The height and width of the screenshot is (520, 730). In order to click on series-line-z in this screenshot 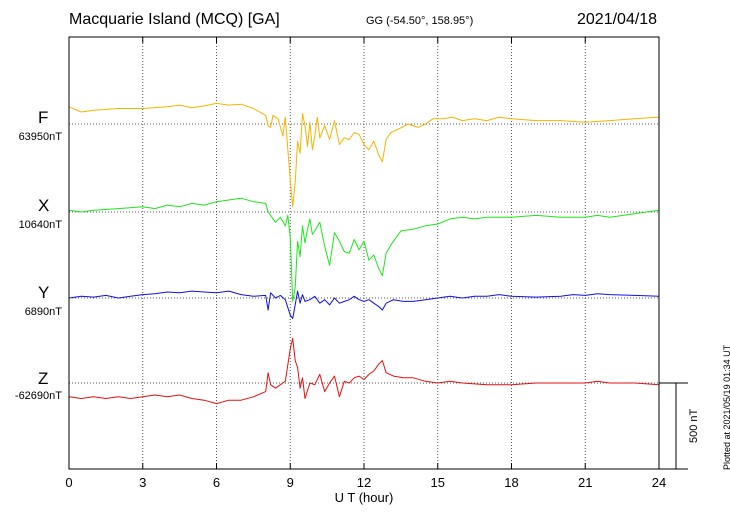, I will do `click(364, 371)`.